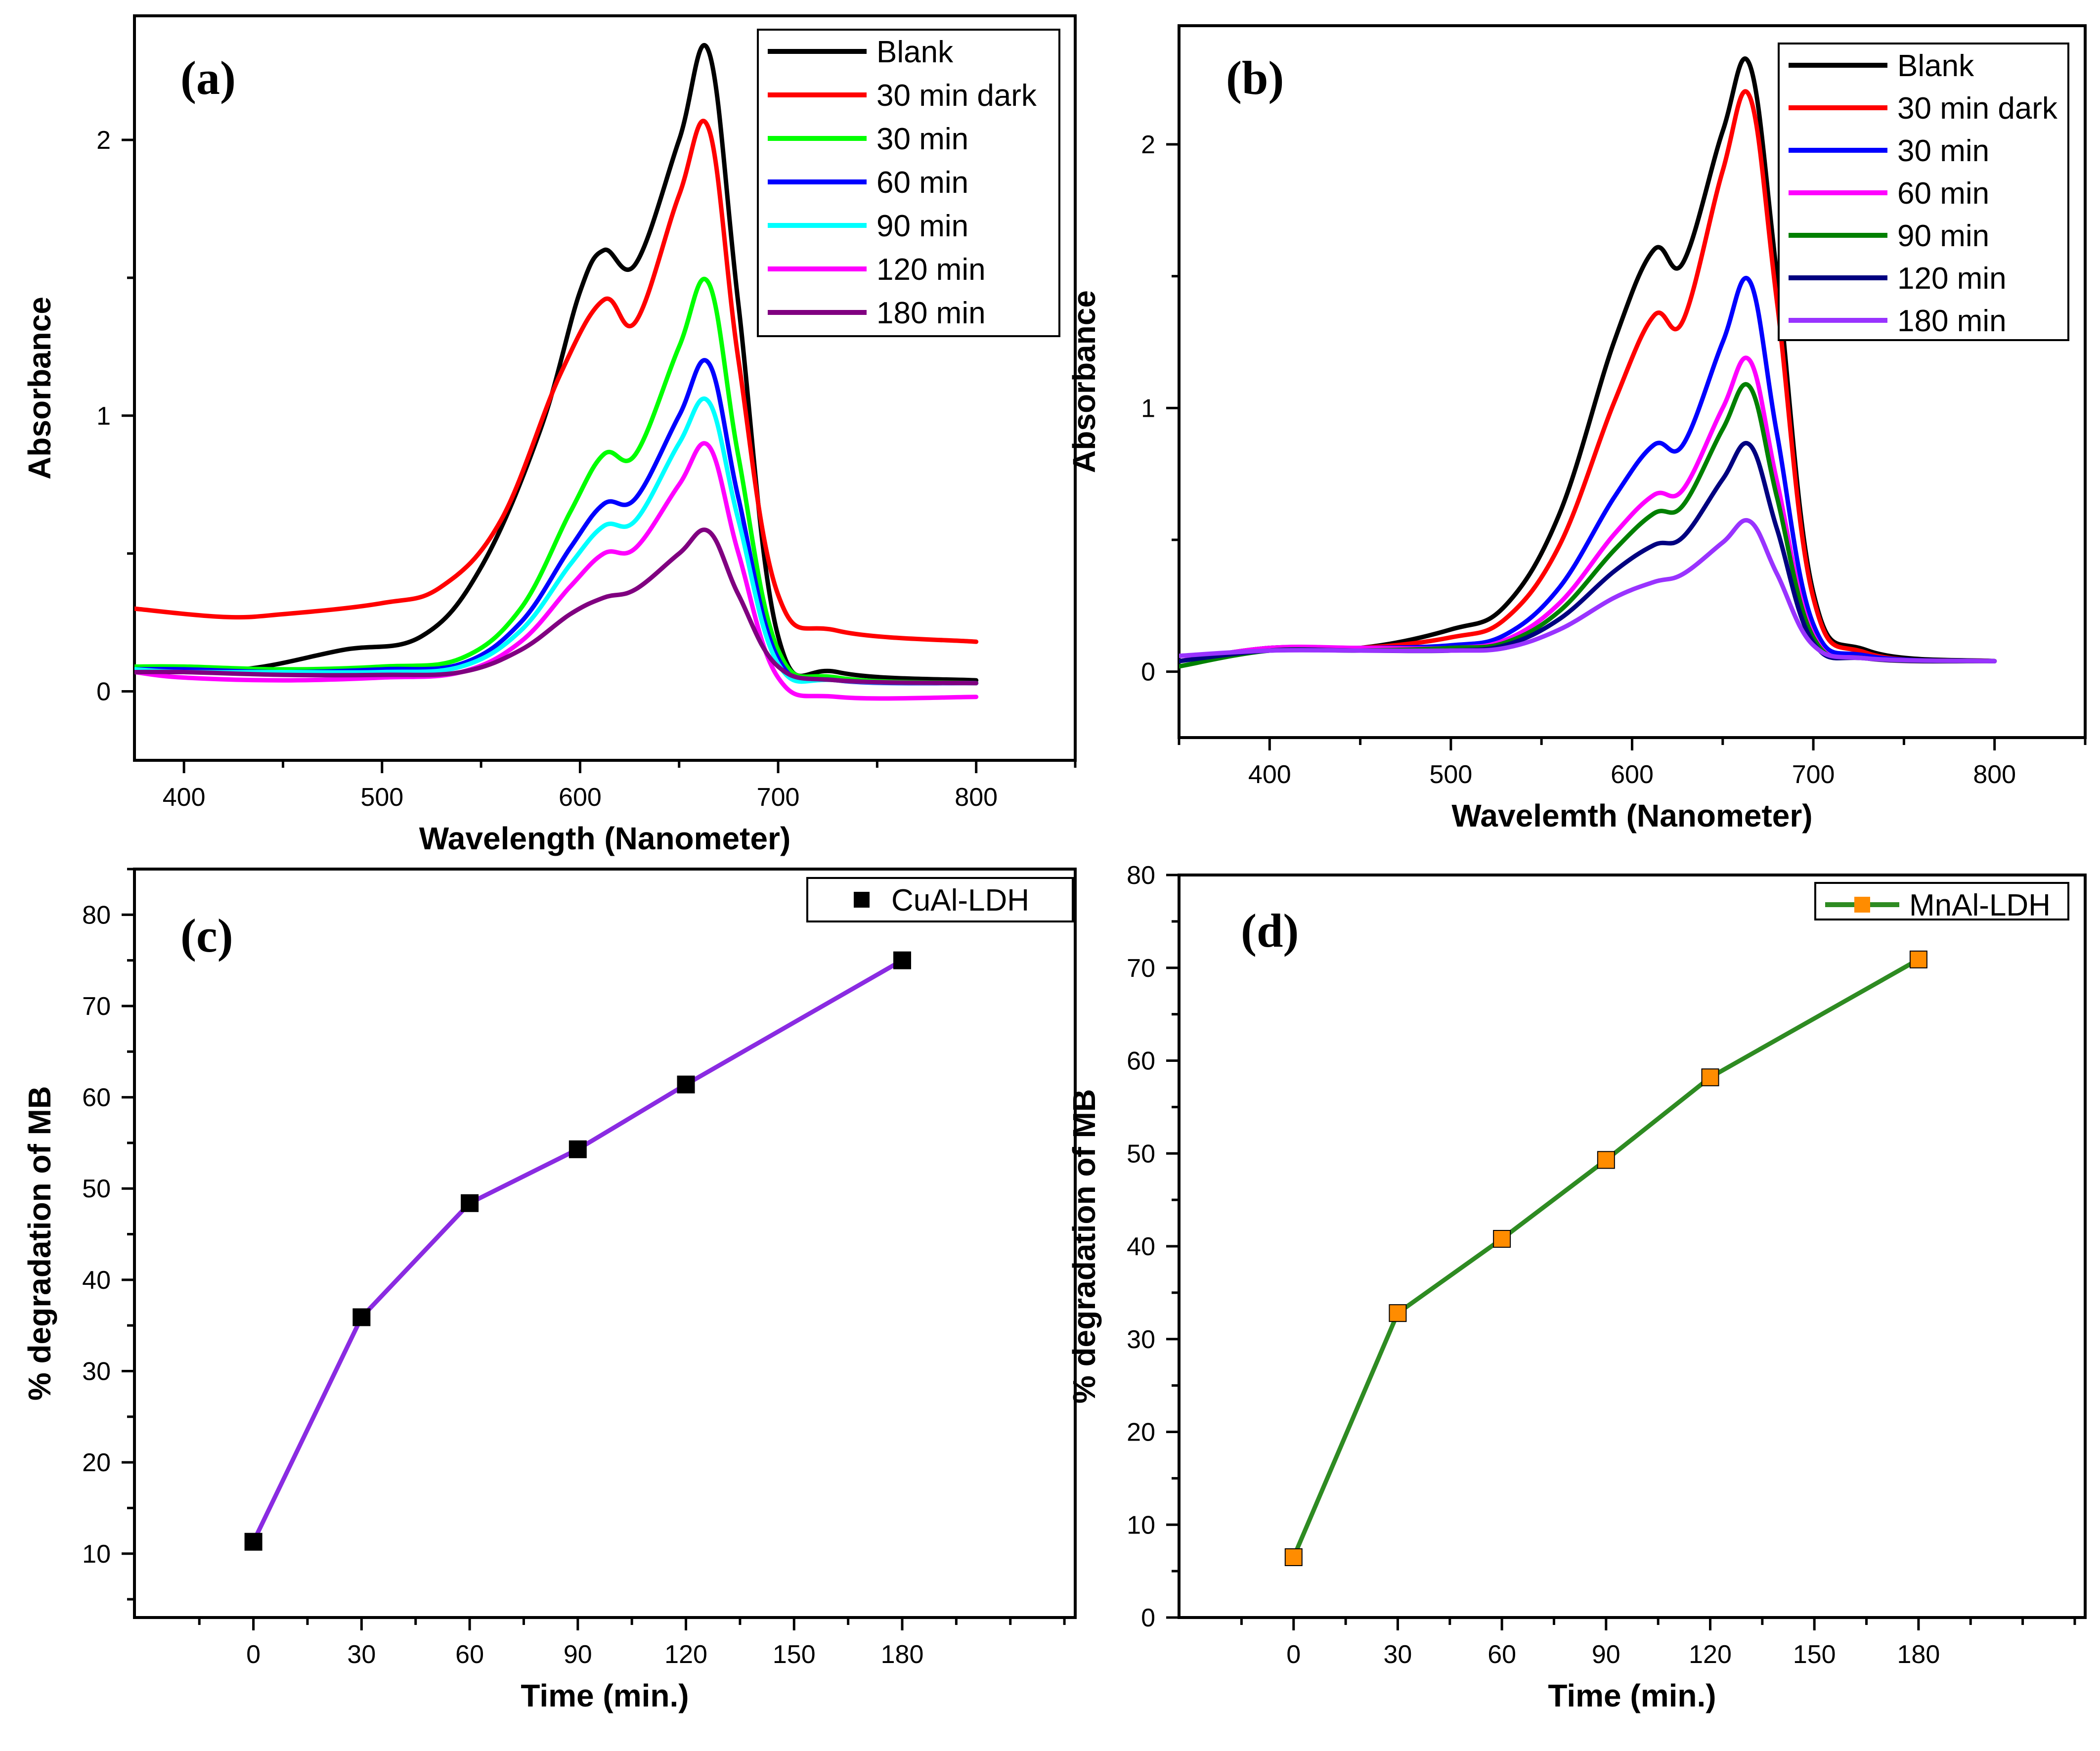 Image resolution: width=2100 pixels, height=1751 pixels. I want to click on x-axis-title: Wavelength (Nanometer), so click(605, 838).